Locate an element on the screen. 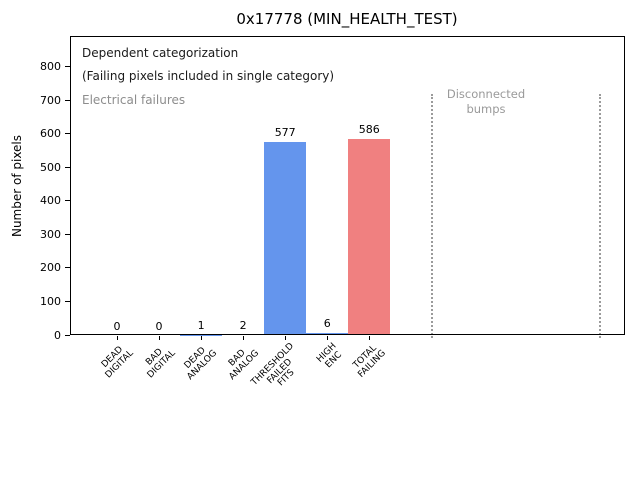  annotation-disconnected-line1: Disconnected is located at coordinates (486, 94).